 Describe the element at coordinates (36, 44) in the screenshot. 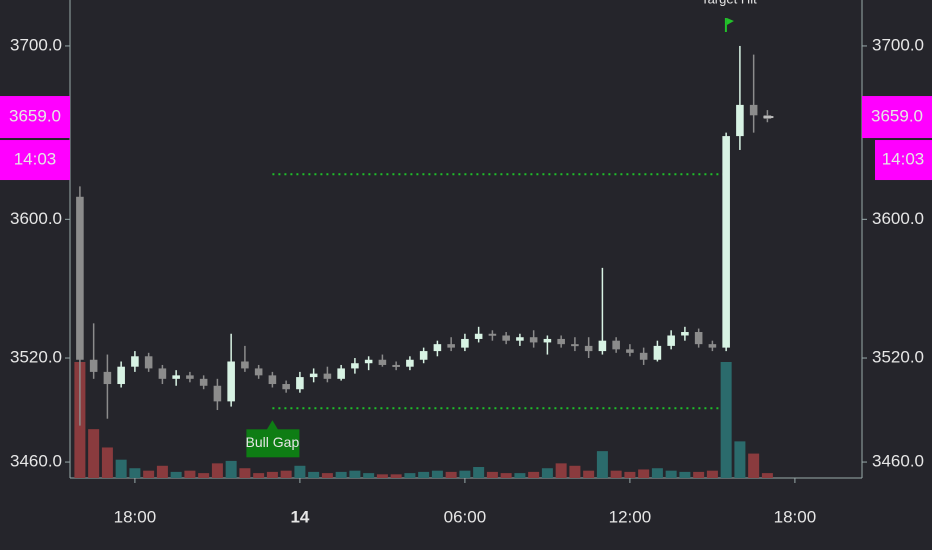

I see `y-tick-label: 3700.0` at that location.